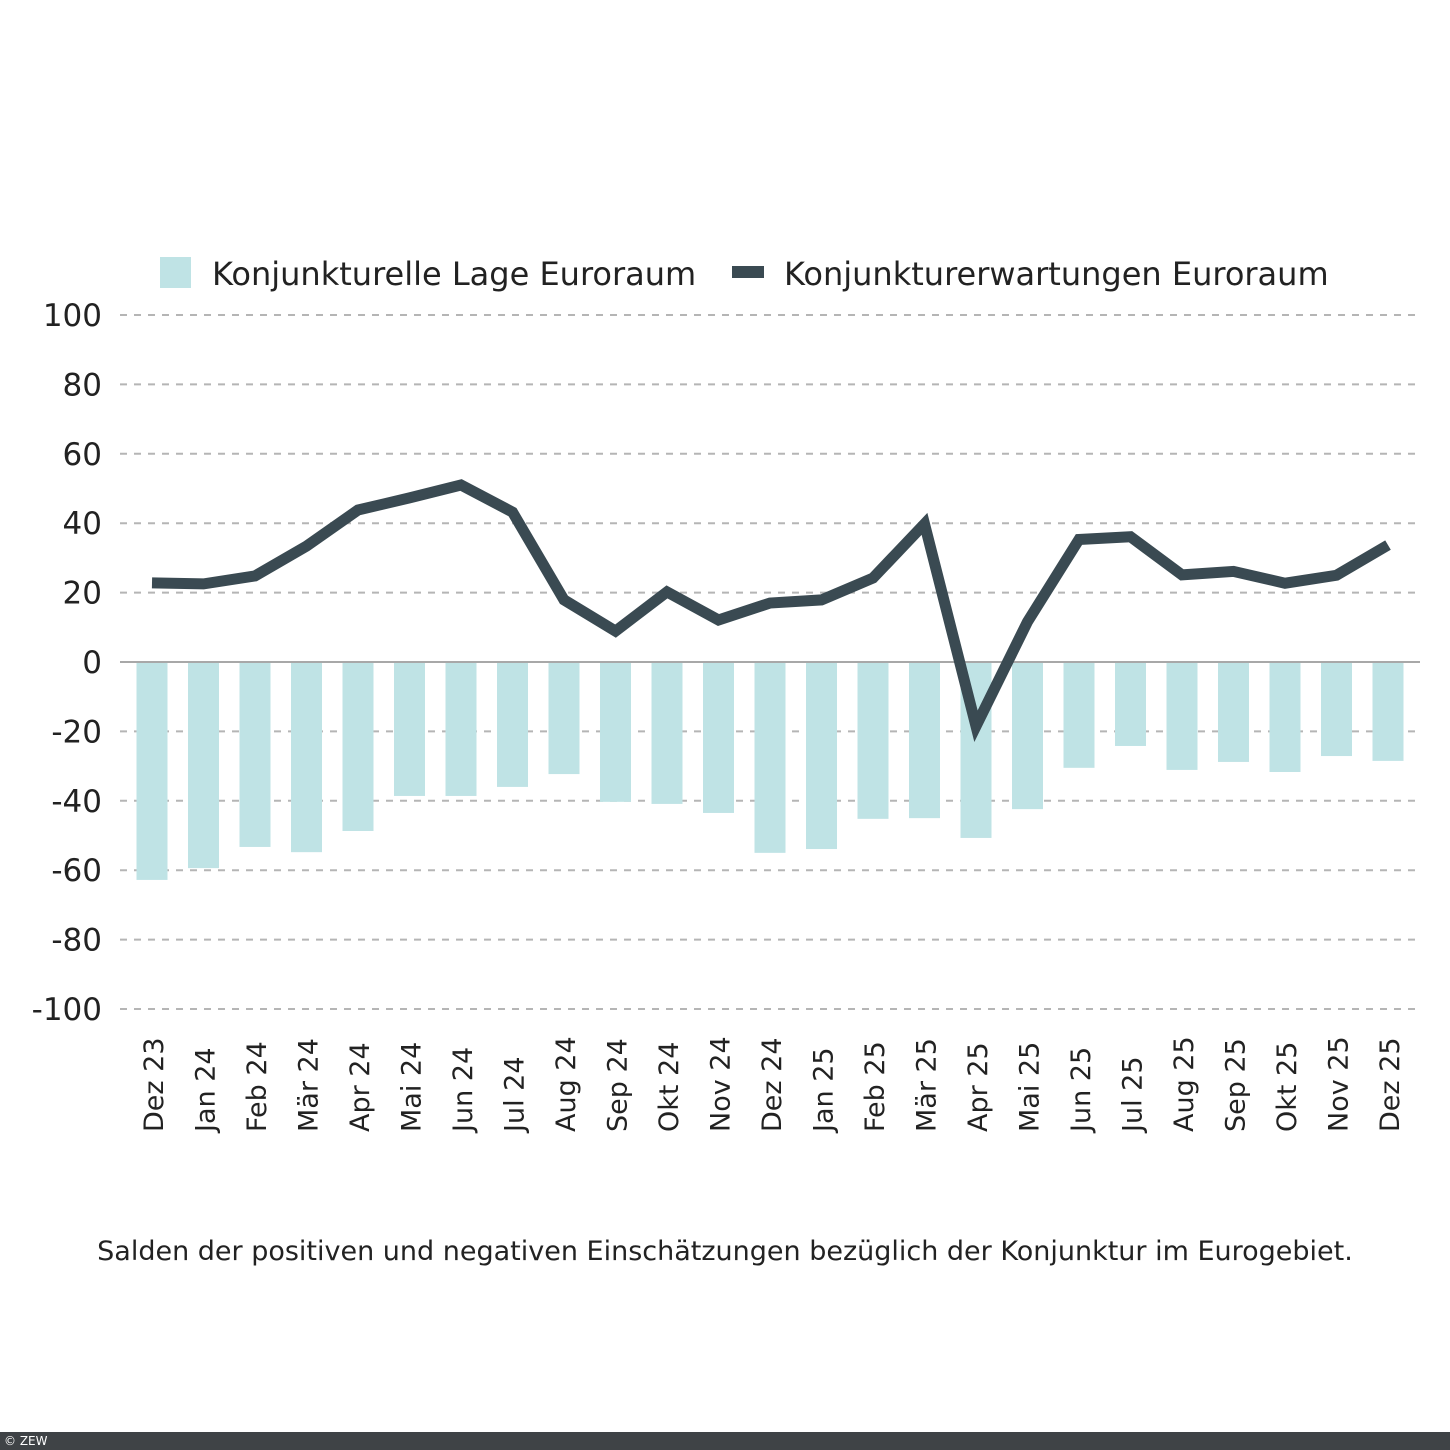  Describe the element at coordinates (67, 1010) in the screenshot. I see `y-tick-label: -100` at that location.